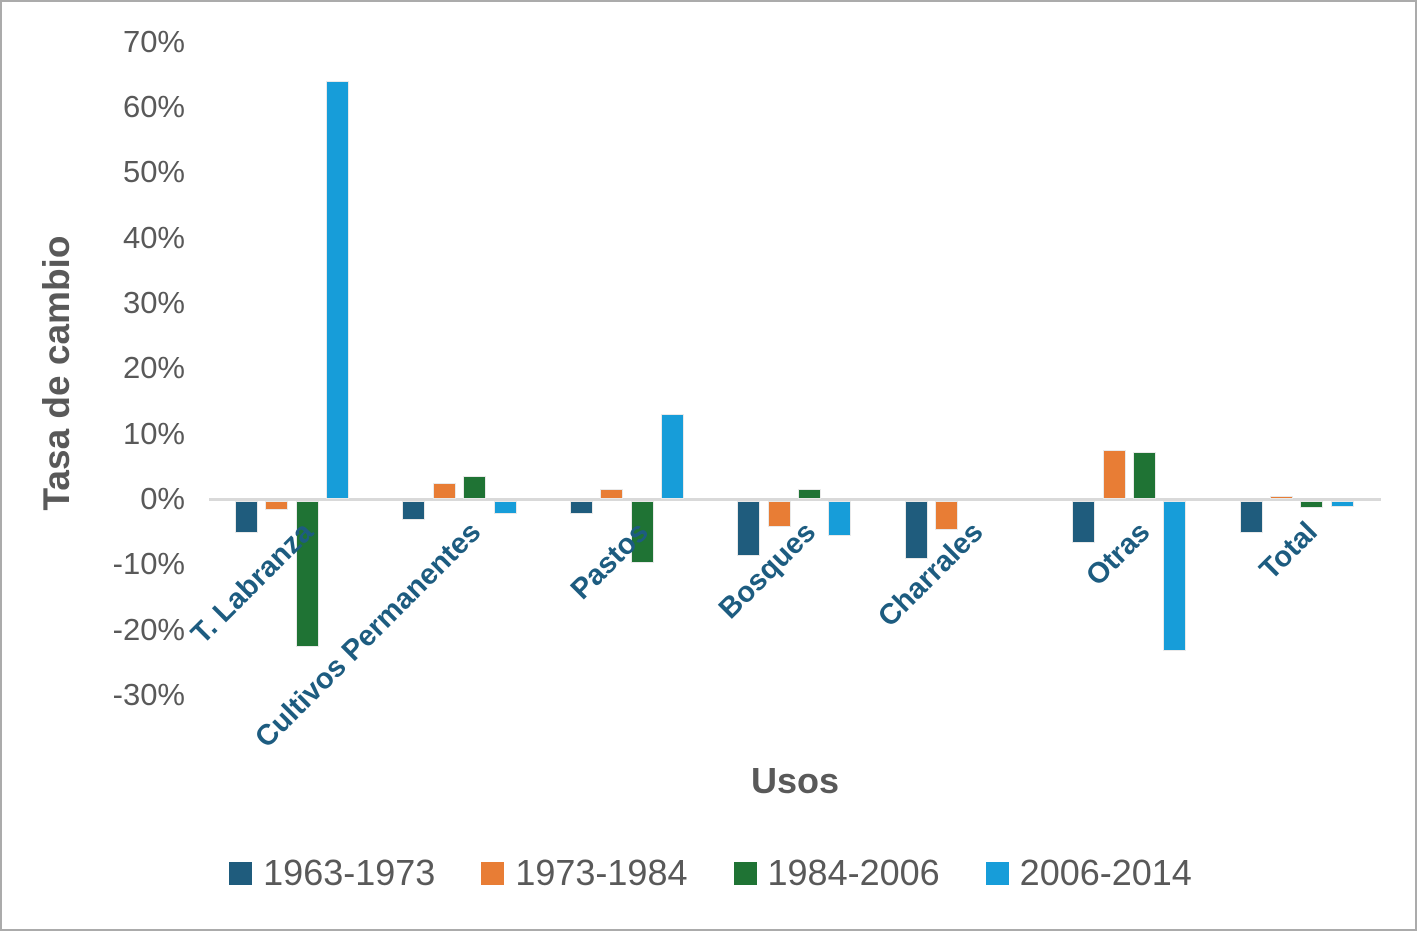 This screenshot has height=931, width=1417. Describe the element at coordinates (1289, 551) in the screenshot. I see `x-category-label-Total: Total` at that location.